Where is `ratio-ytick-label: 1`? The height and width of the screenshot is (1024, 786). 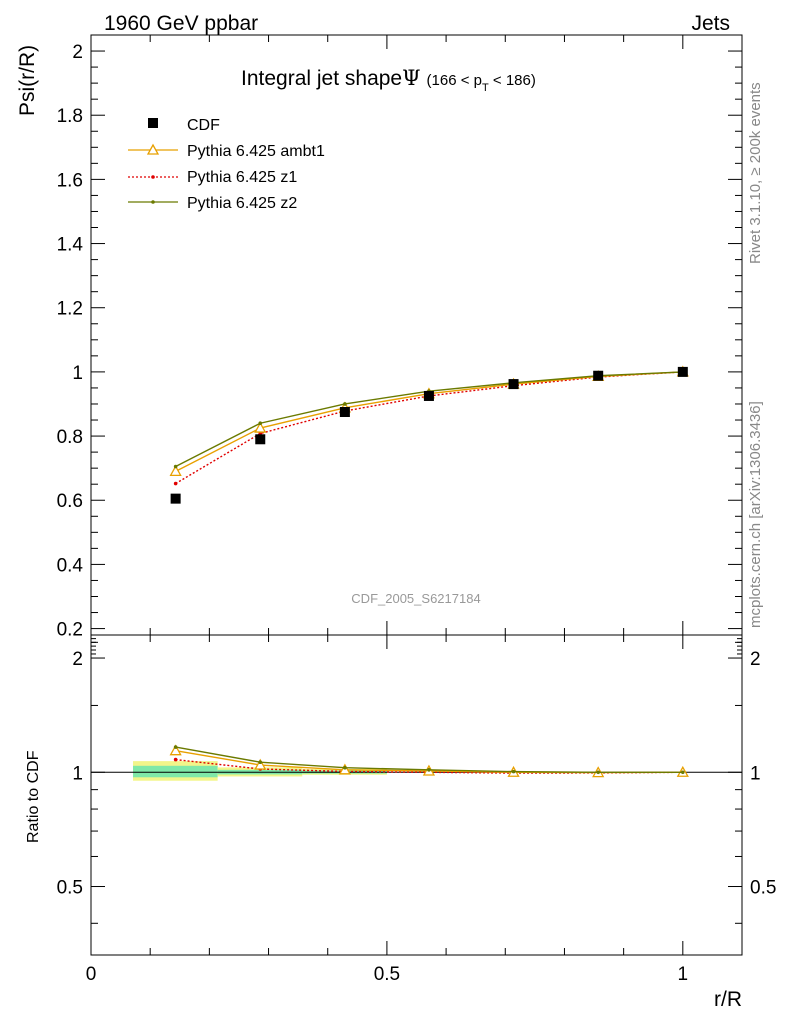
ratio-ytick-label: 1 is located at coordinates (77, 773).